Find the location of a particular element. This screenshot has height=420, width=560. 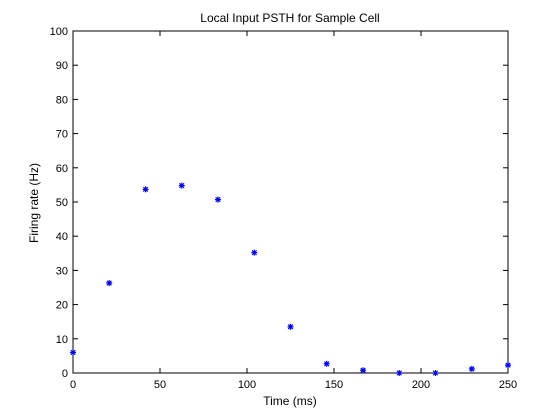

x-tick-label: 200 is located at coordinates (421, 385).